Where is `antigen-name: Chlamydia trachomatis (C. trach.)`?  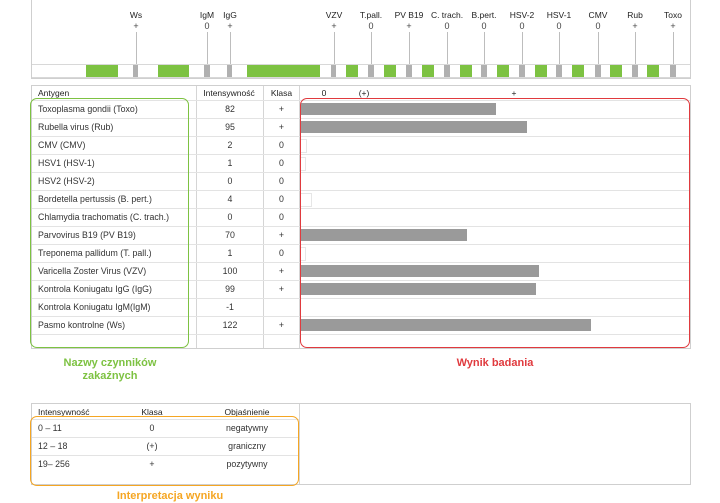
antigen-name: Chlamydia trachomatis (C. trach.) is located at coordinates (104, 217).